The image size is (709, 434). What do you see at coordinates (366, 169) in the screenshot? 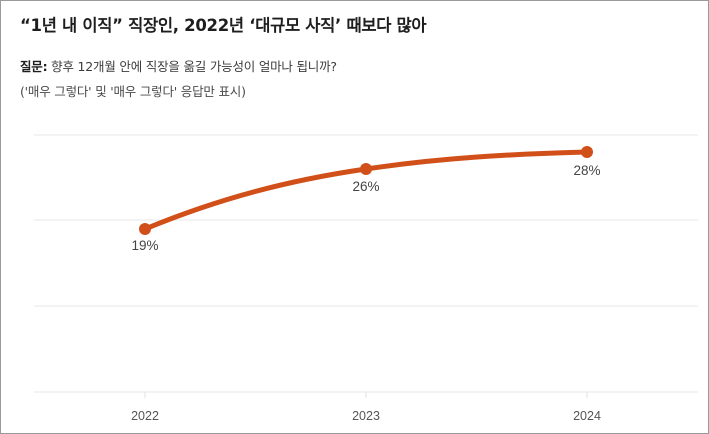
I see `data-point-2023` at bounding box center [366, 169].